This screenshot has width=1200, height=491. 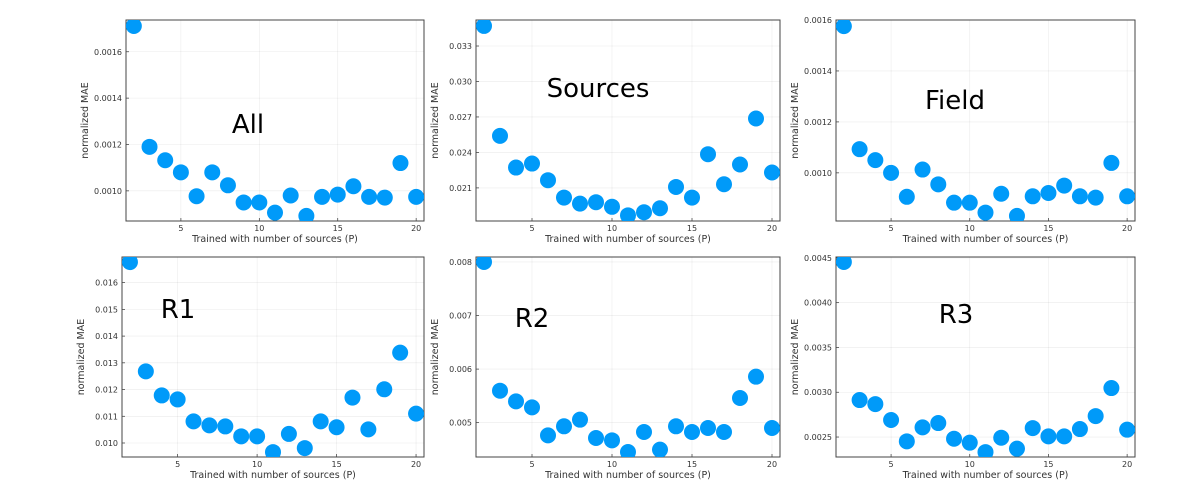 I want to click on y-tick-label: 0.005, so click(x=460, y=423).